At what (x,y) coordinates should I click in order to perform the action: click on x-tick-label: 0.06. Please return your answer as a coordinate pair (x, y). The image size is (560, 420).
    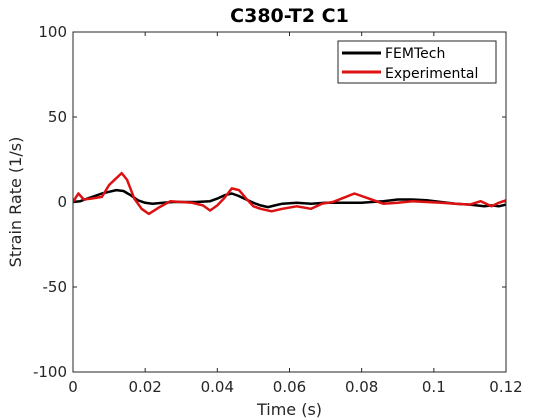
    Looking at the image, I should click on (289, 387).